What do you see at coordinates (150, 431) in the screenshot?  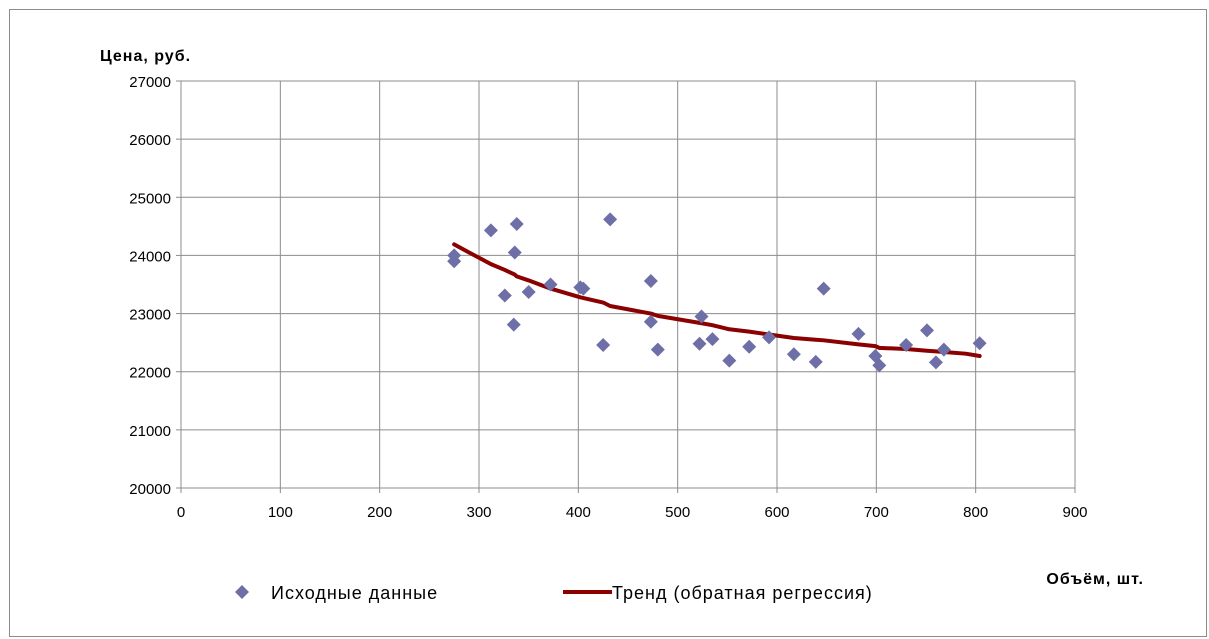 I see `y-tick-label: 21000` at bounding box center [150, 431].